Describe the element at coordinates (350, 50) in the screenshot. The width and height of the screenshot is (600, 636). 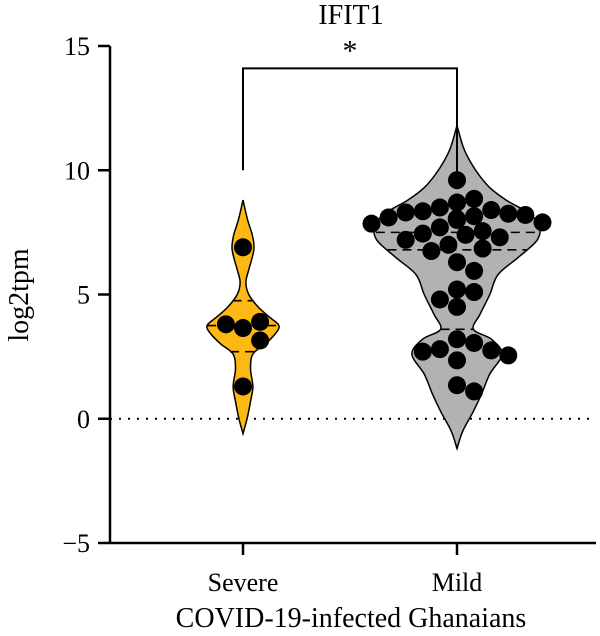
I see `significance-label: *` at that location.